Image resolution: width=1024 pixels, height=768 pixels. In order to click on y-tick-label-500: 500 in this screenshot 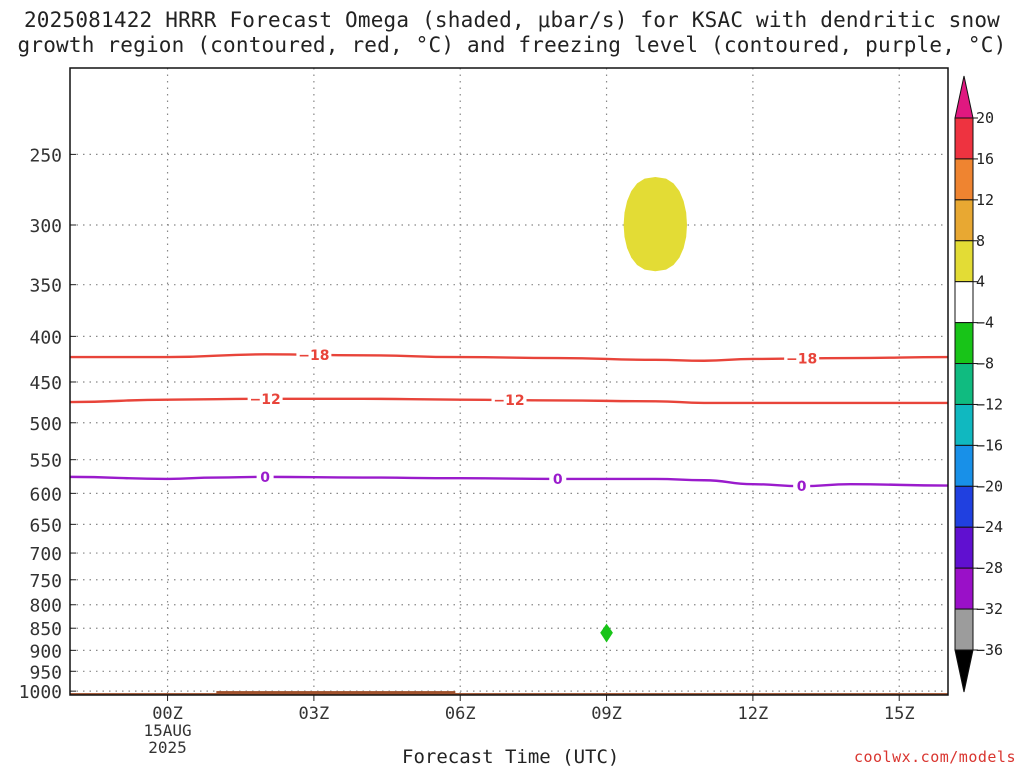, I will do `click(45, 424)`.